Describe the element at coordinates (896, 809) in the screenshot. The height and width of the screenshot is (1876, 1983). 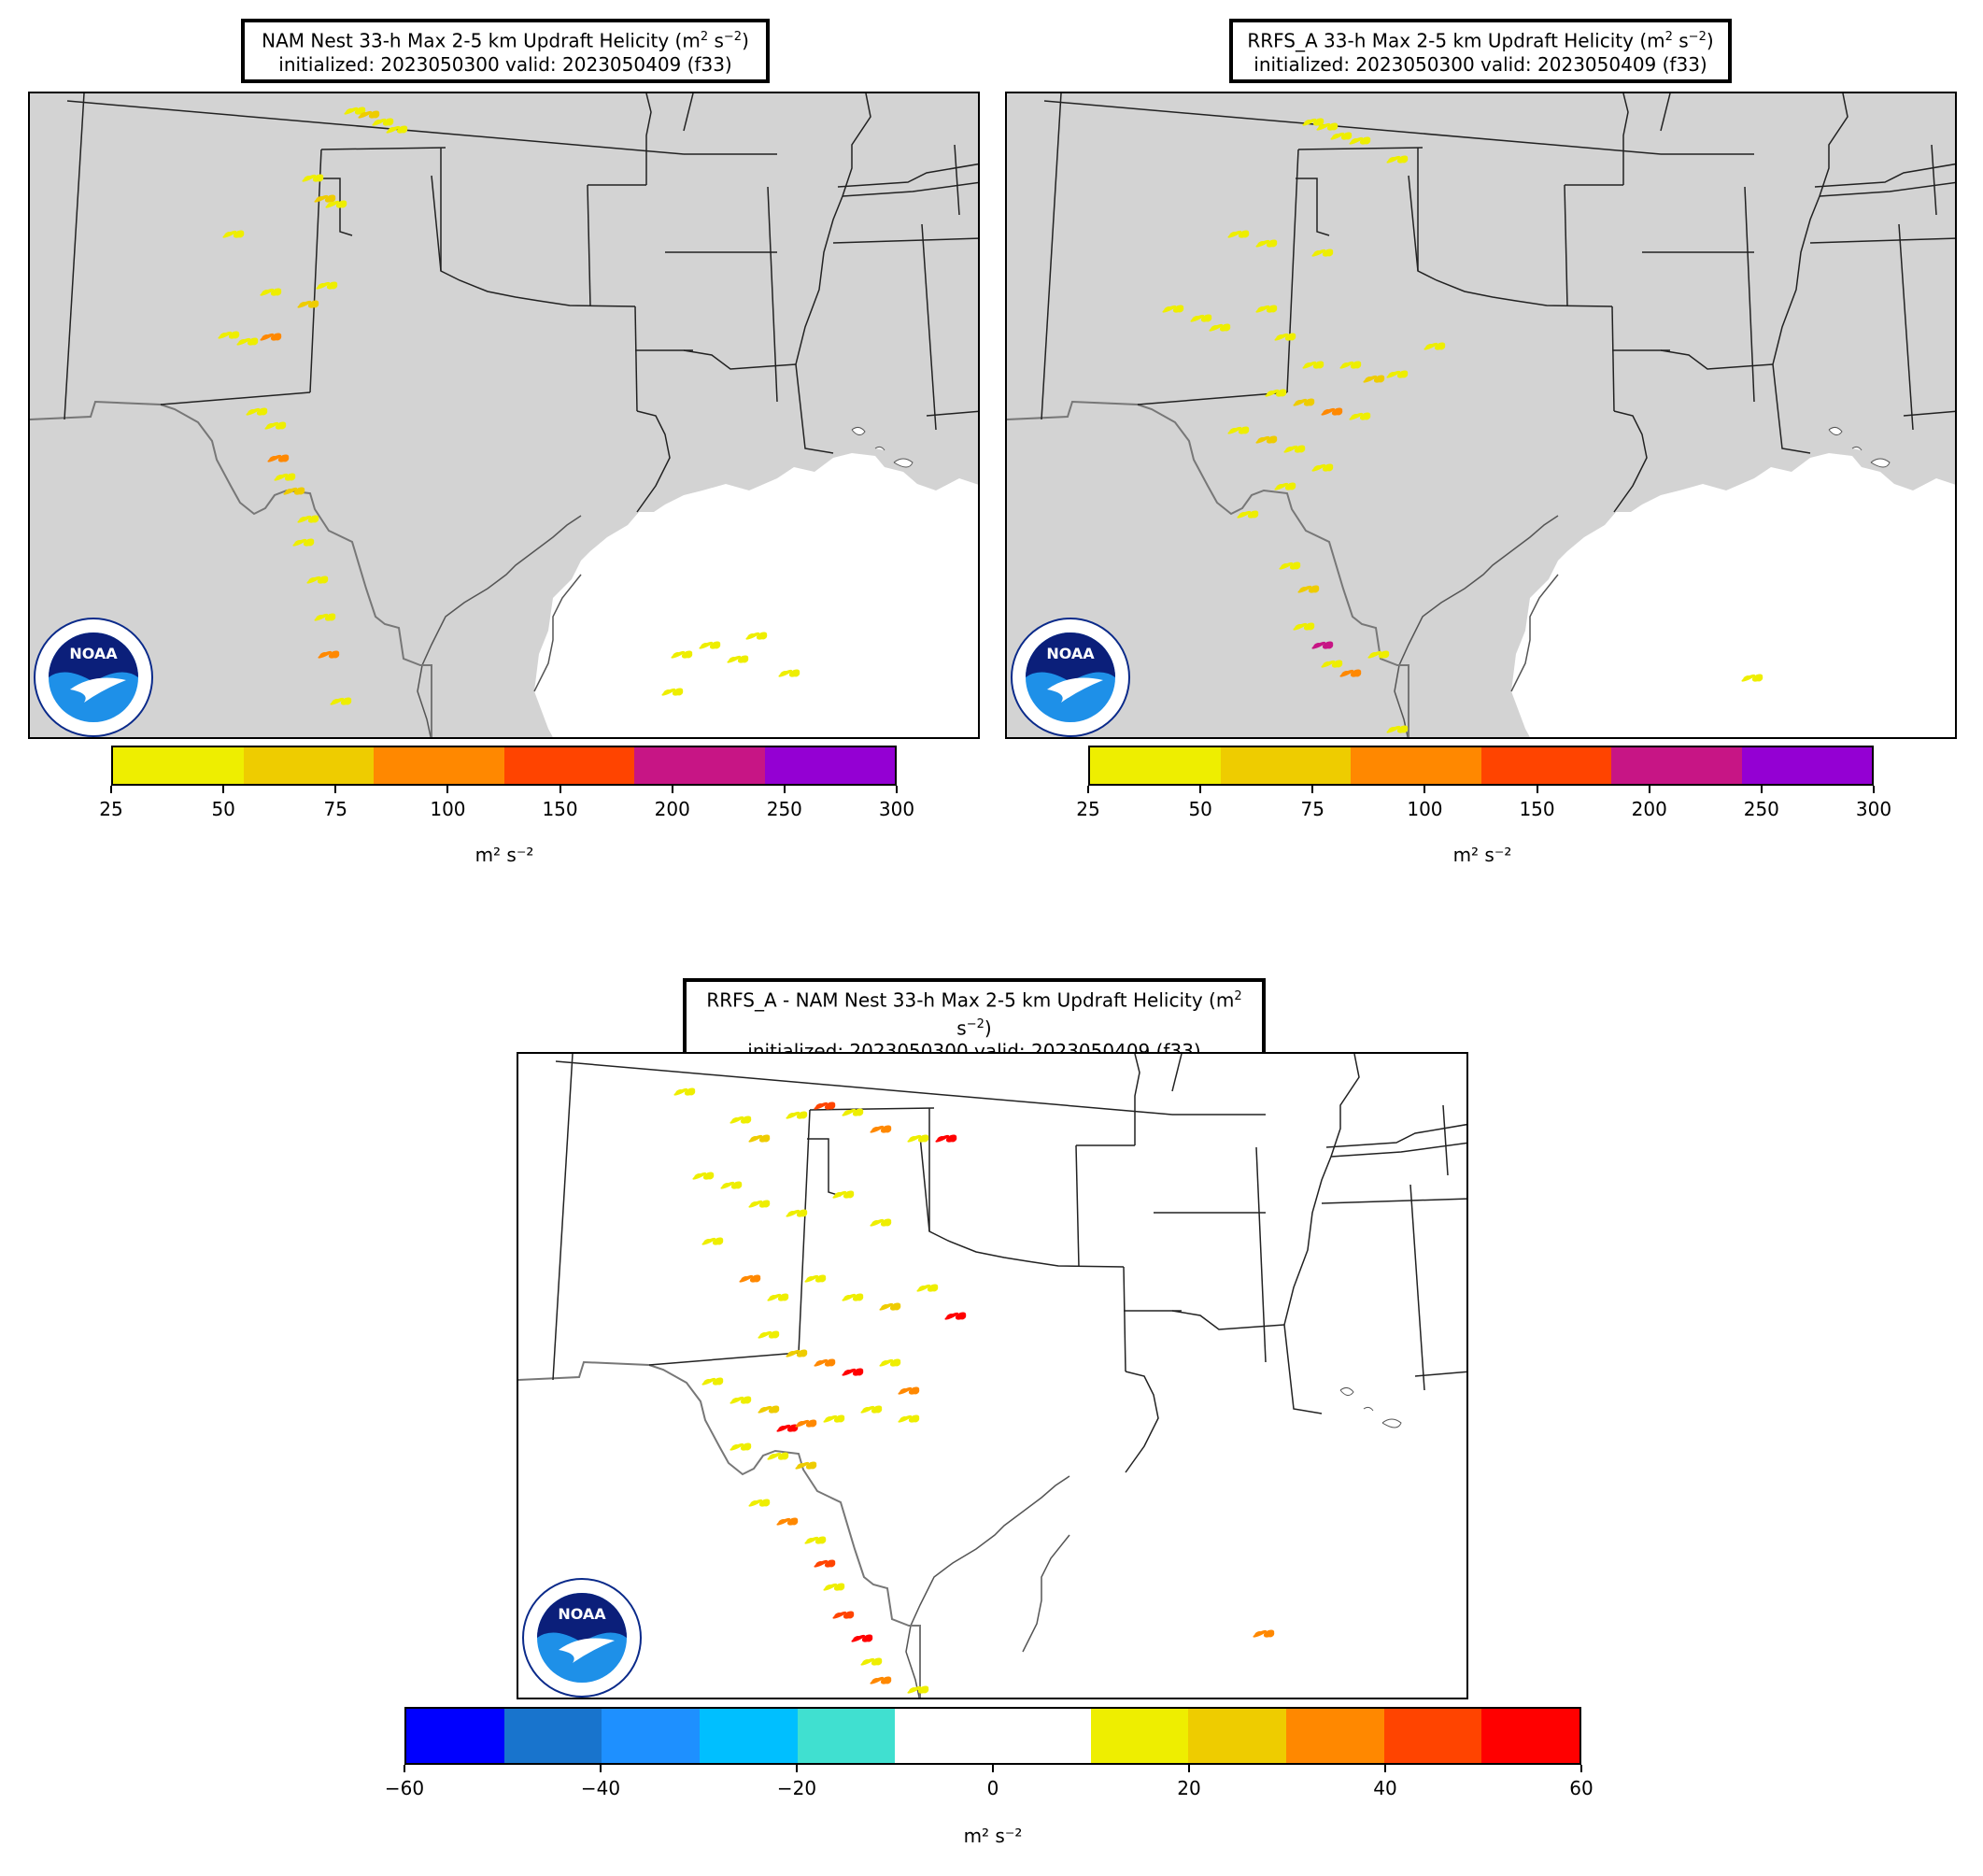
I see `colorbar-tick-label: 300` at that location.